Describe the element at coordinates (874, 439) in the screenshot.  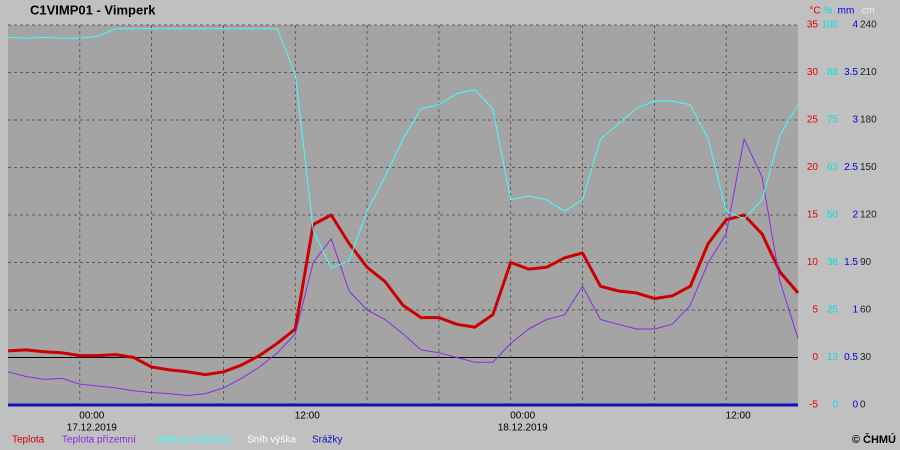
I see `credit: © ČHMÚ` at that location.